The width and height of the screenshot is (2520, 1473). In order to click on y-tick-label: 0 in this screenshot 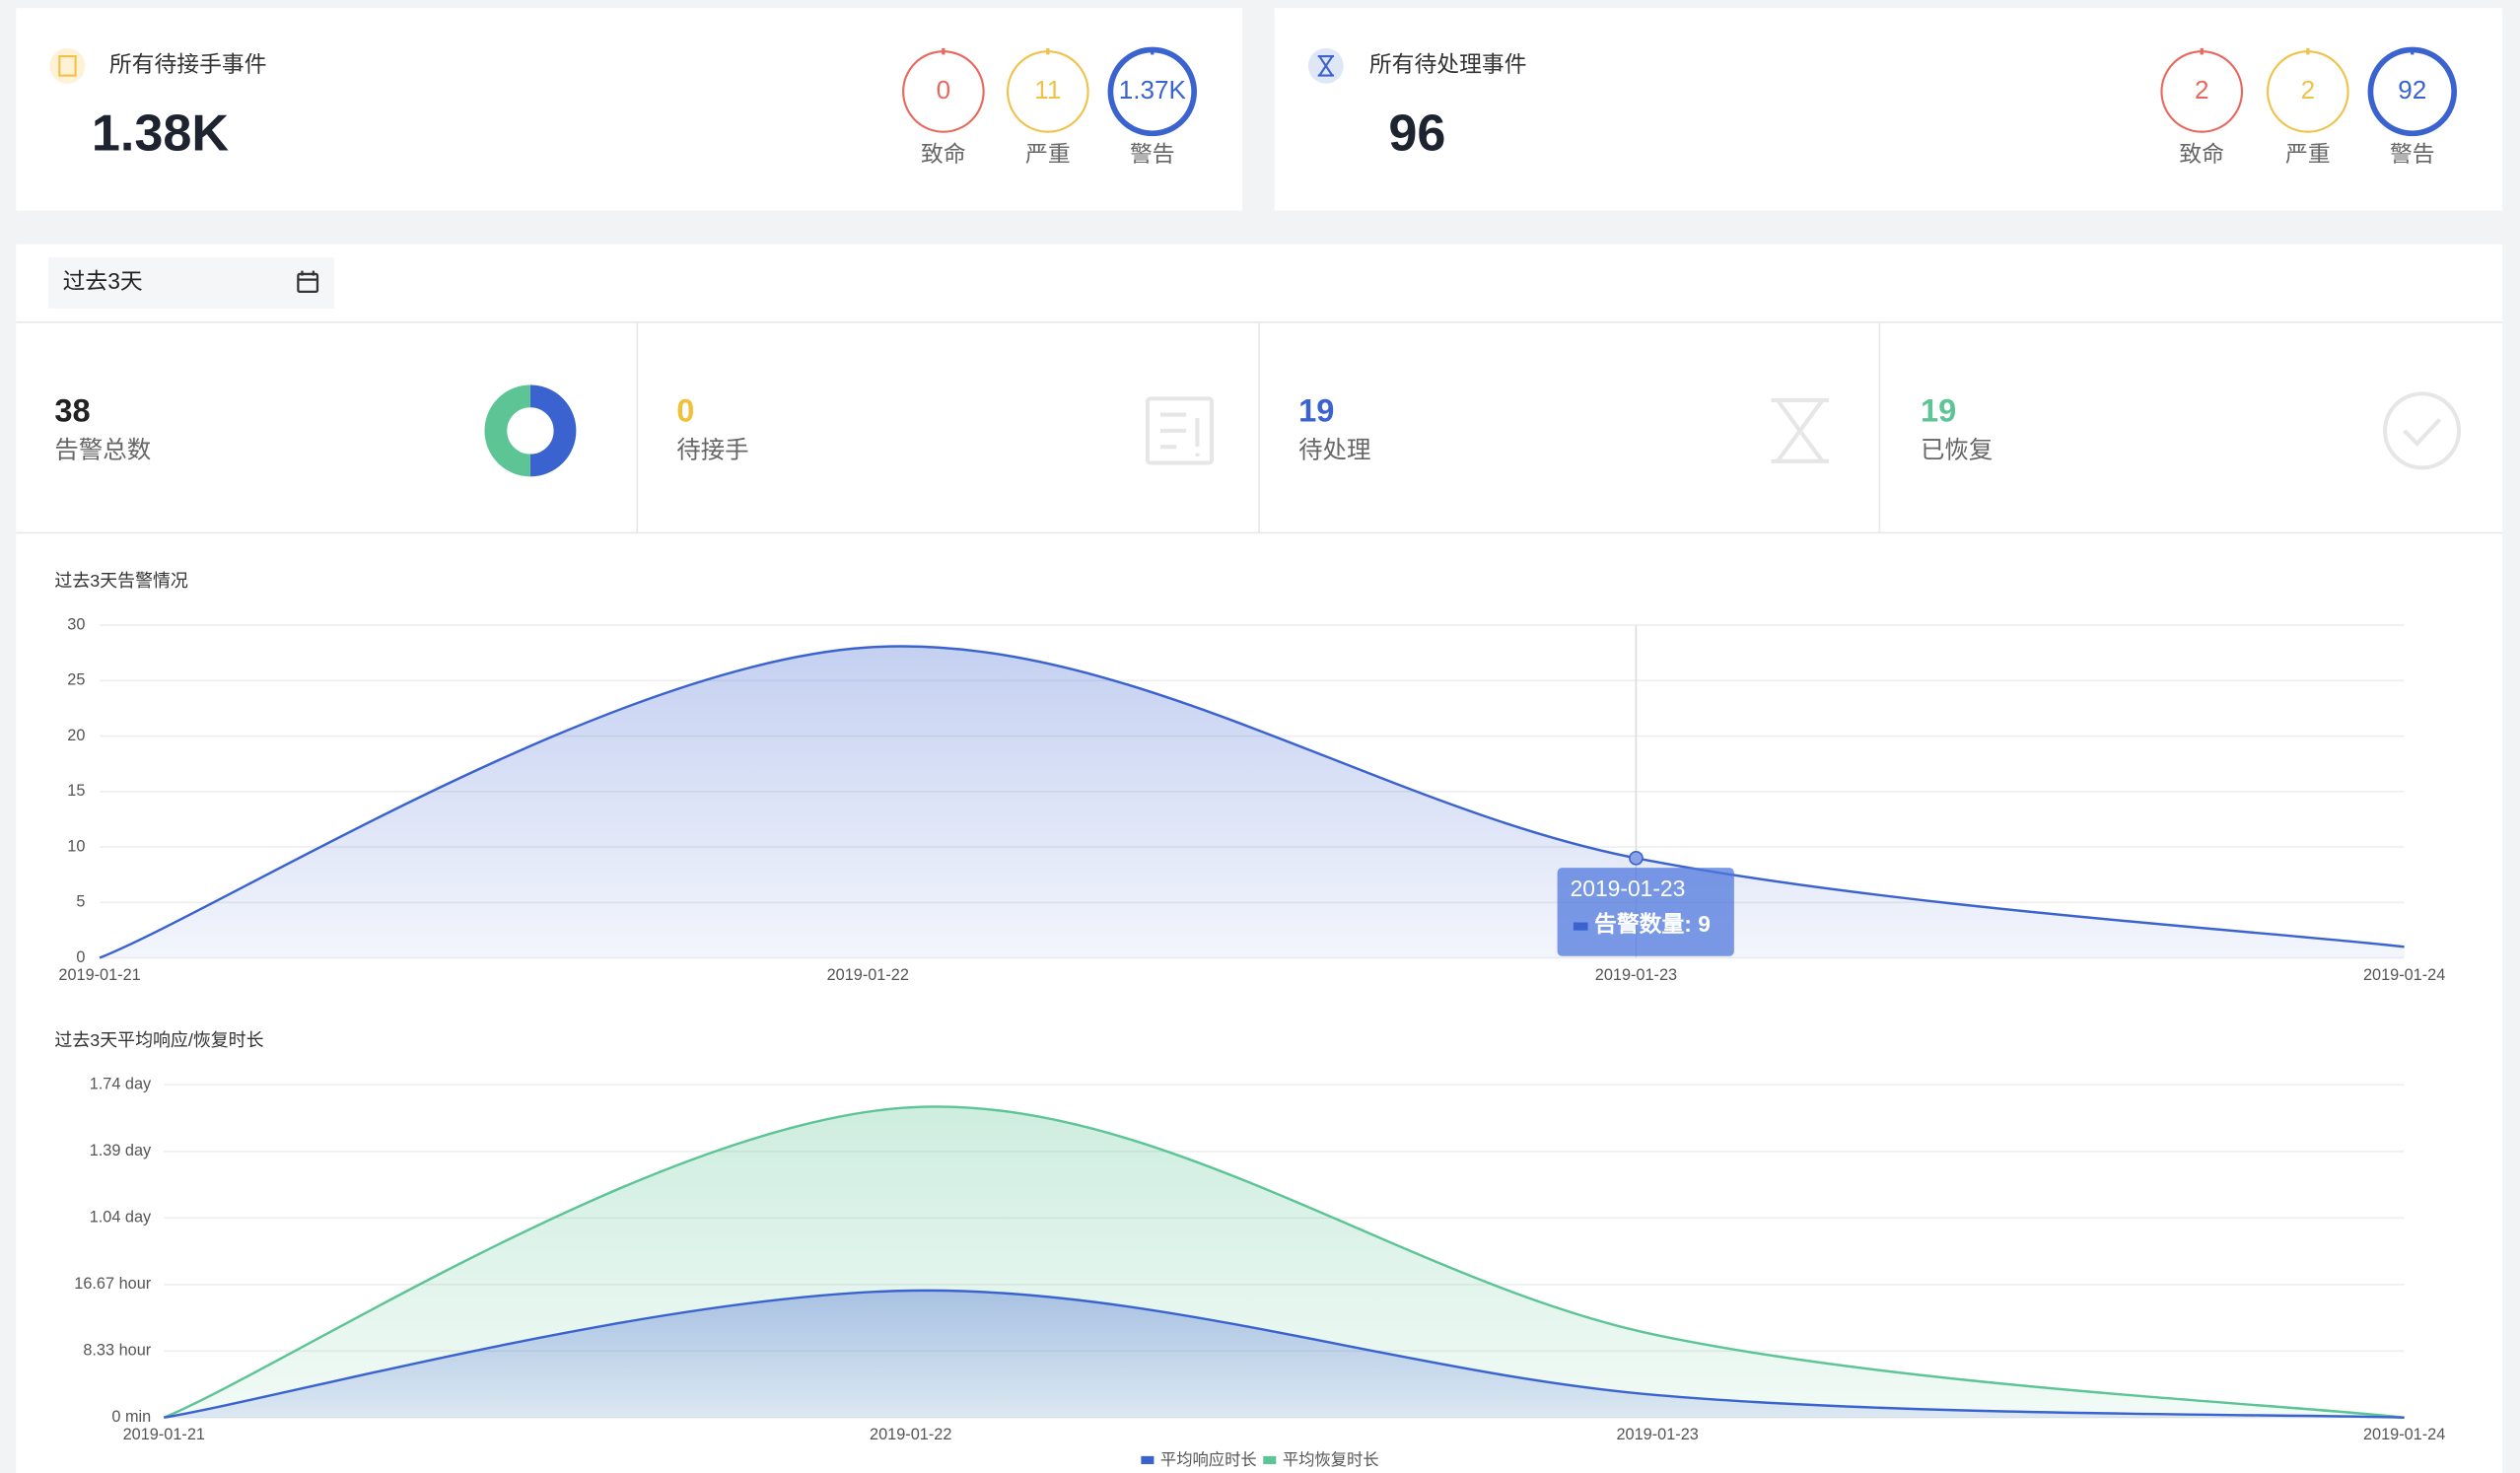, I will do `click(80, 957)`.